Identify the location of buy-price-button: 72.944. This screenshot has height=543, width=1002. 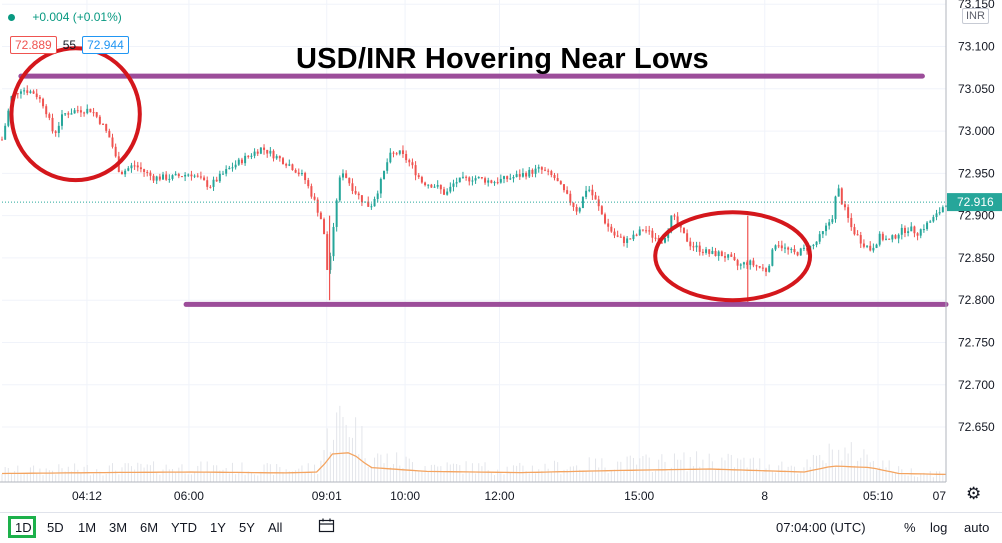
(105, 45).